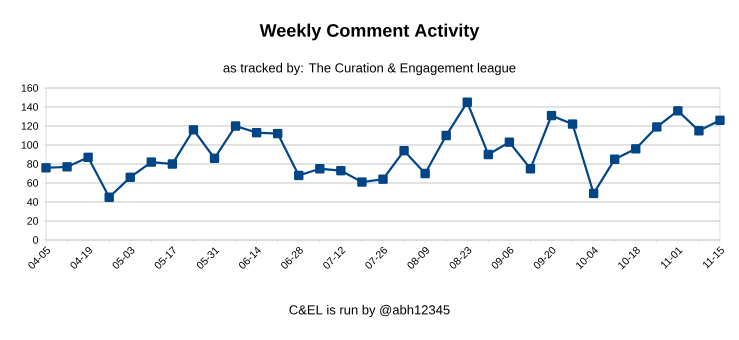  Describe the element at coordinates (30, 126) in the screenshot. I see `y-tick-label: 120` at that location.